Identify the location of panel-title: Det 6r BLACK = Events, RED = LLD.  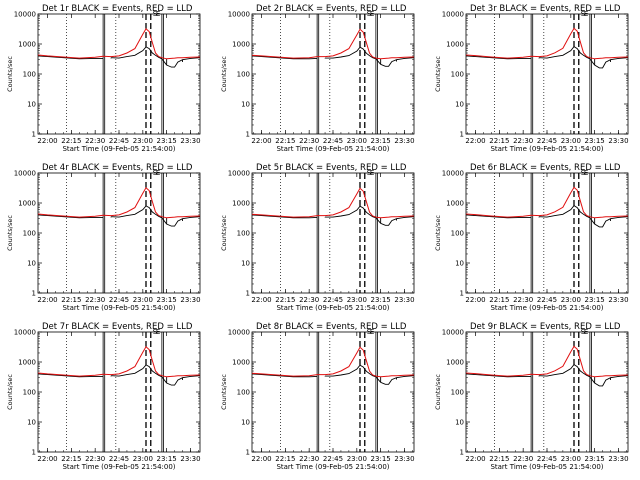
(545, 168).